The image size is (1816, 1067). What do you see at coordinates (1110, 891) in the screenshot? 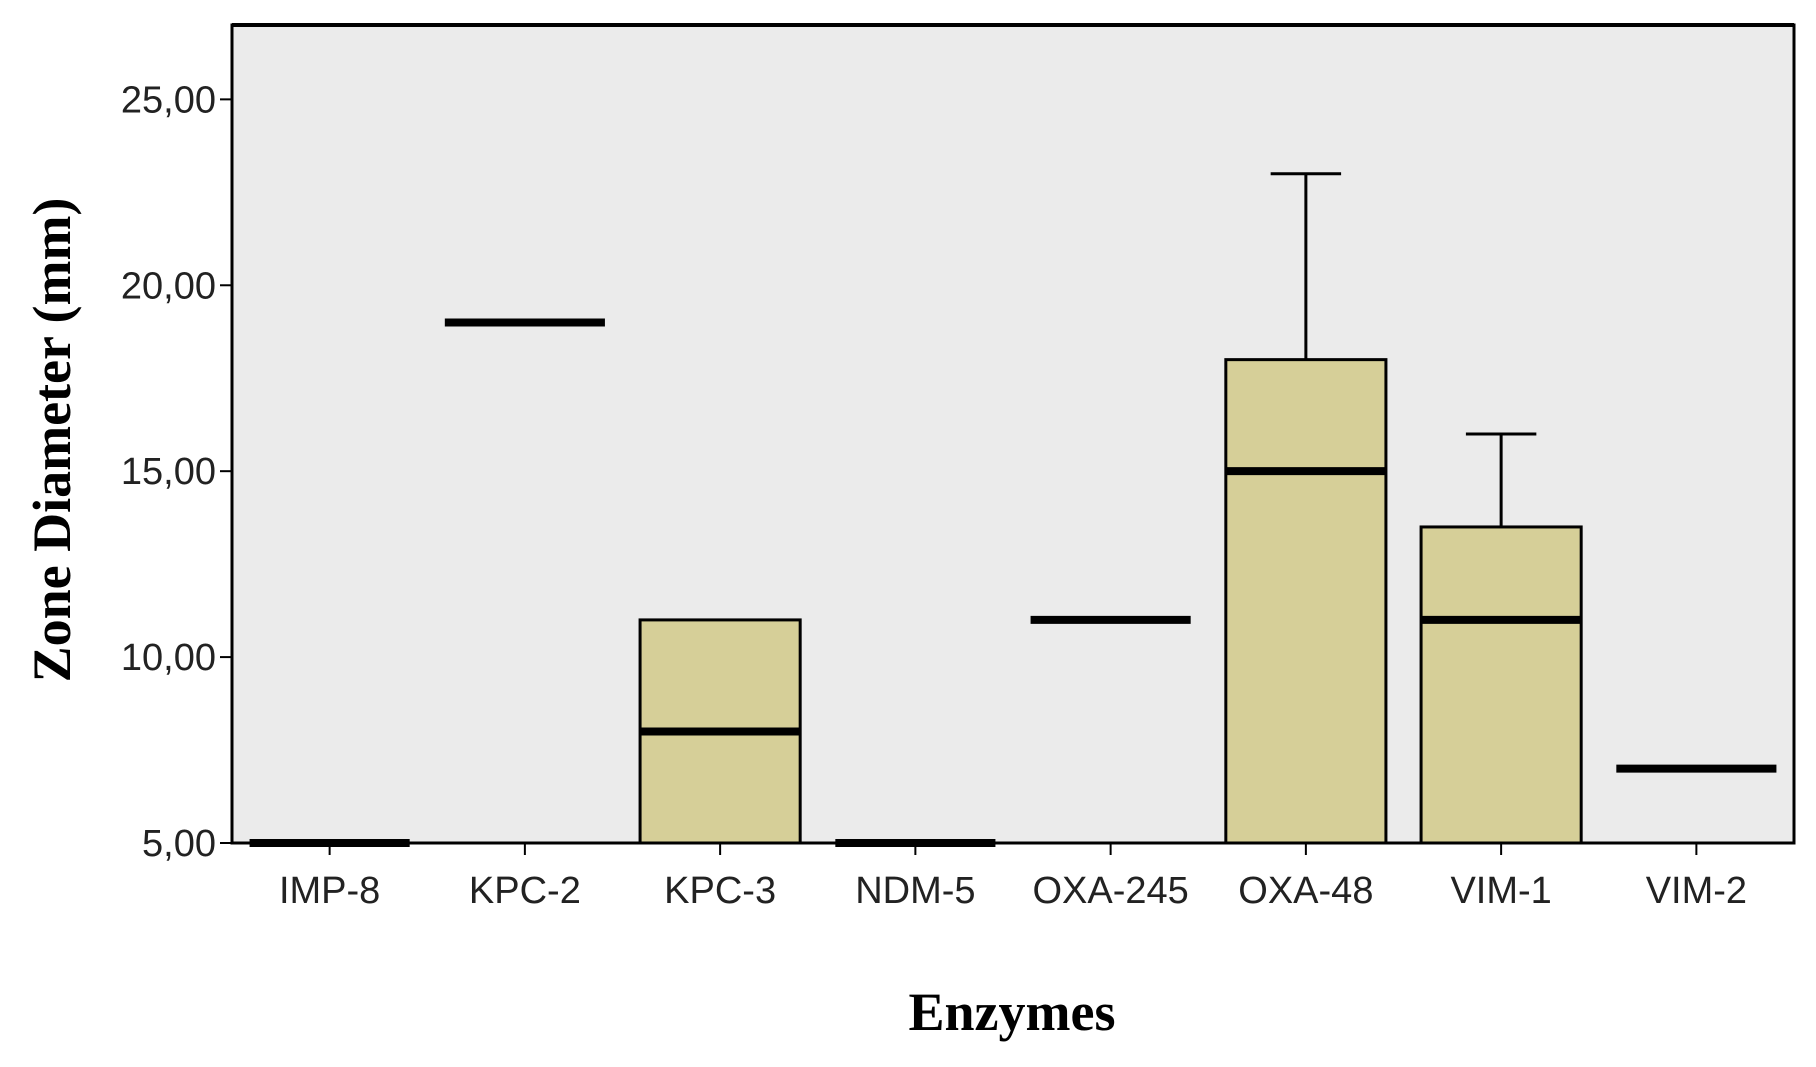
I see `x-tick-label: OXA-245` at bounding box center [1110, 891].